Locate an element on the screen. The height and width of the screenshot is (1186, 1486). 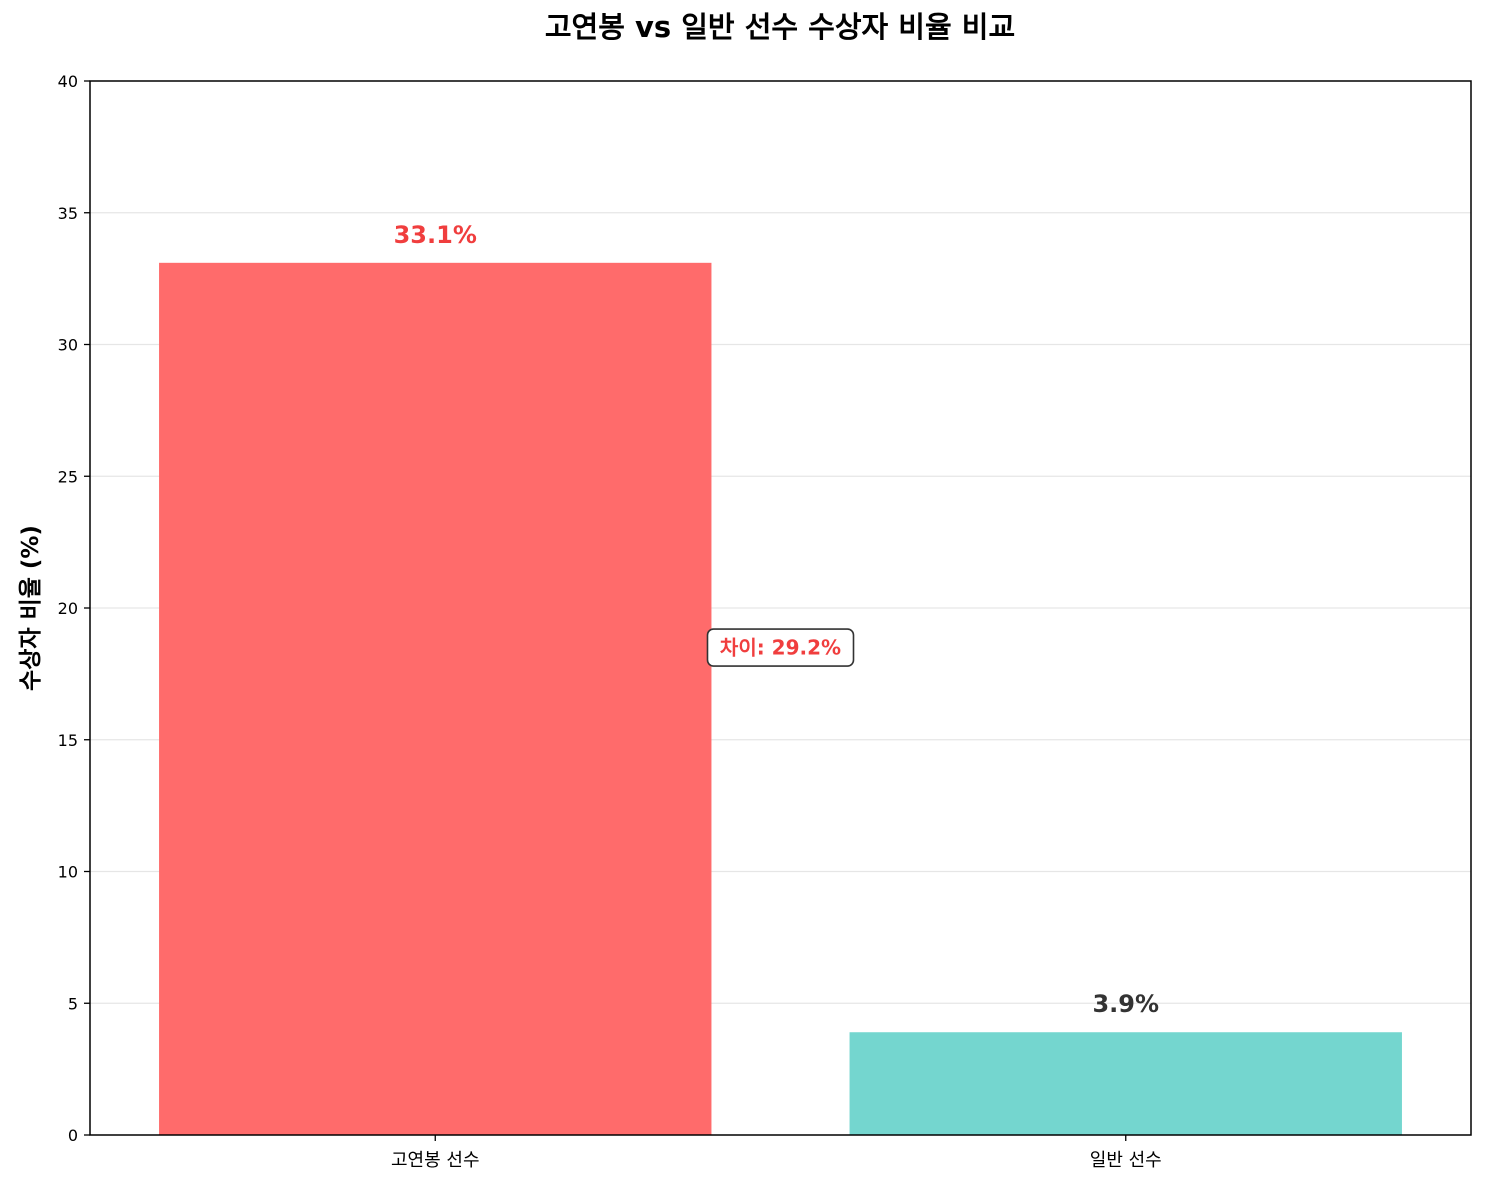
y-tick-label-8: 40 is located at coordinates (68, 81).